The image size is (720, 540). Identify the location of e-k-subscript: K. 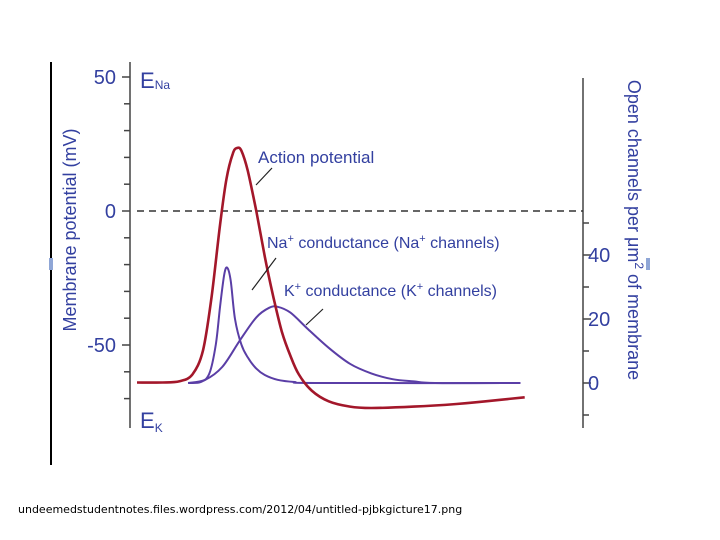
(159, 428).